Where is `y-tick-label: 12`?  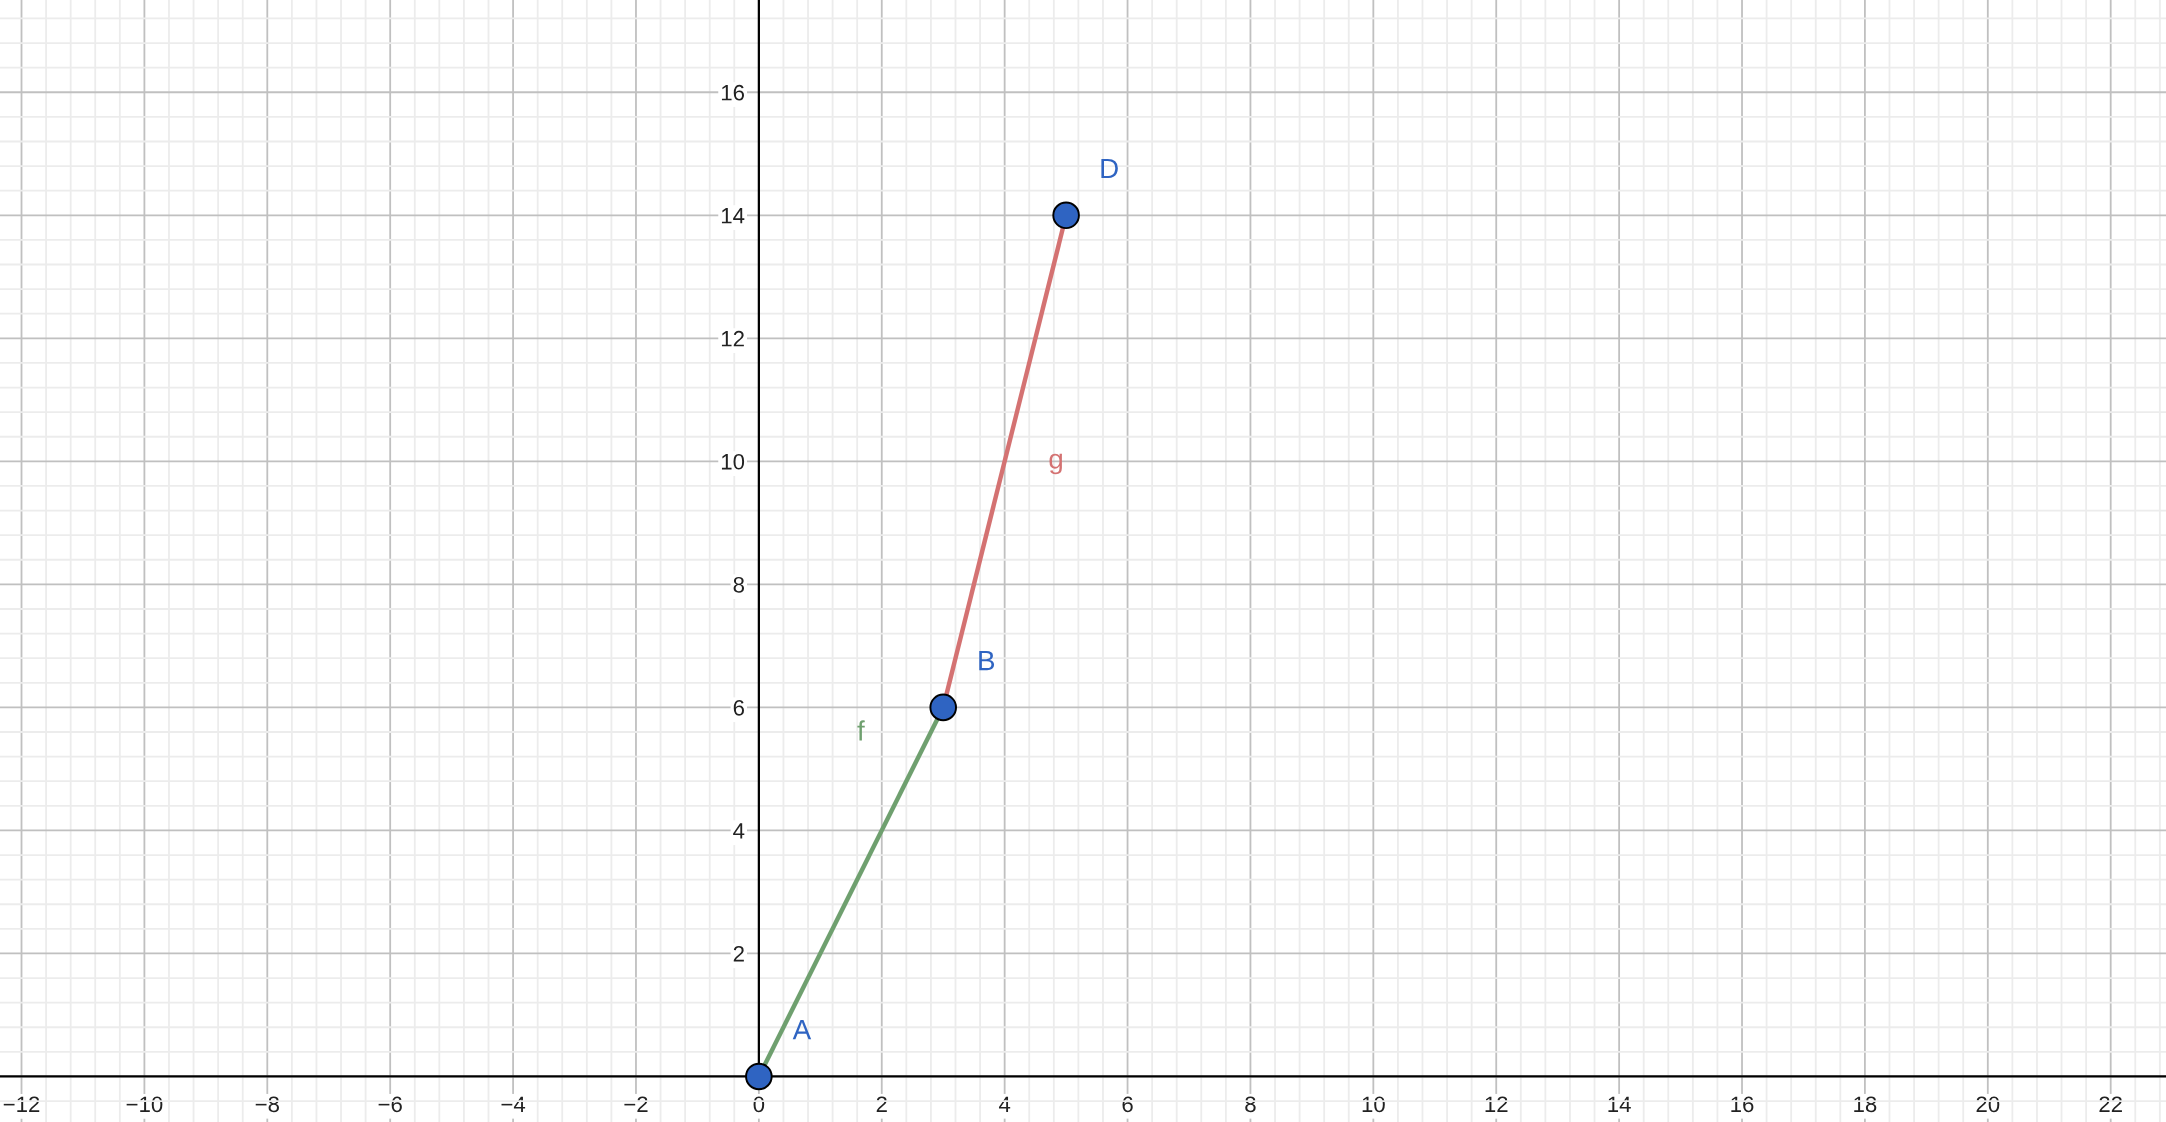 y-tick-label: 12 is located at coordinates (732, 338).